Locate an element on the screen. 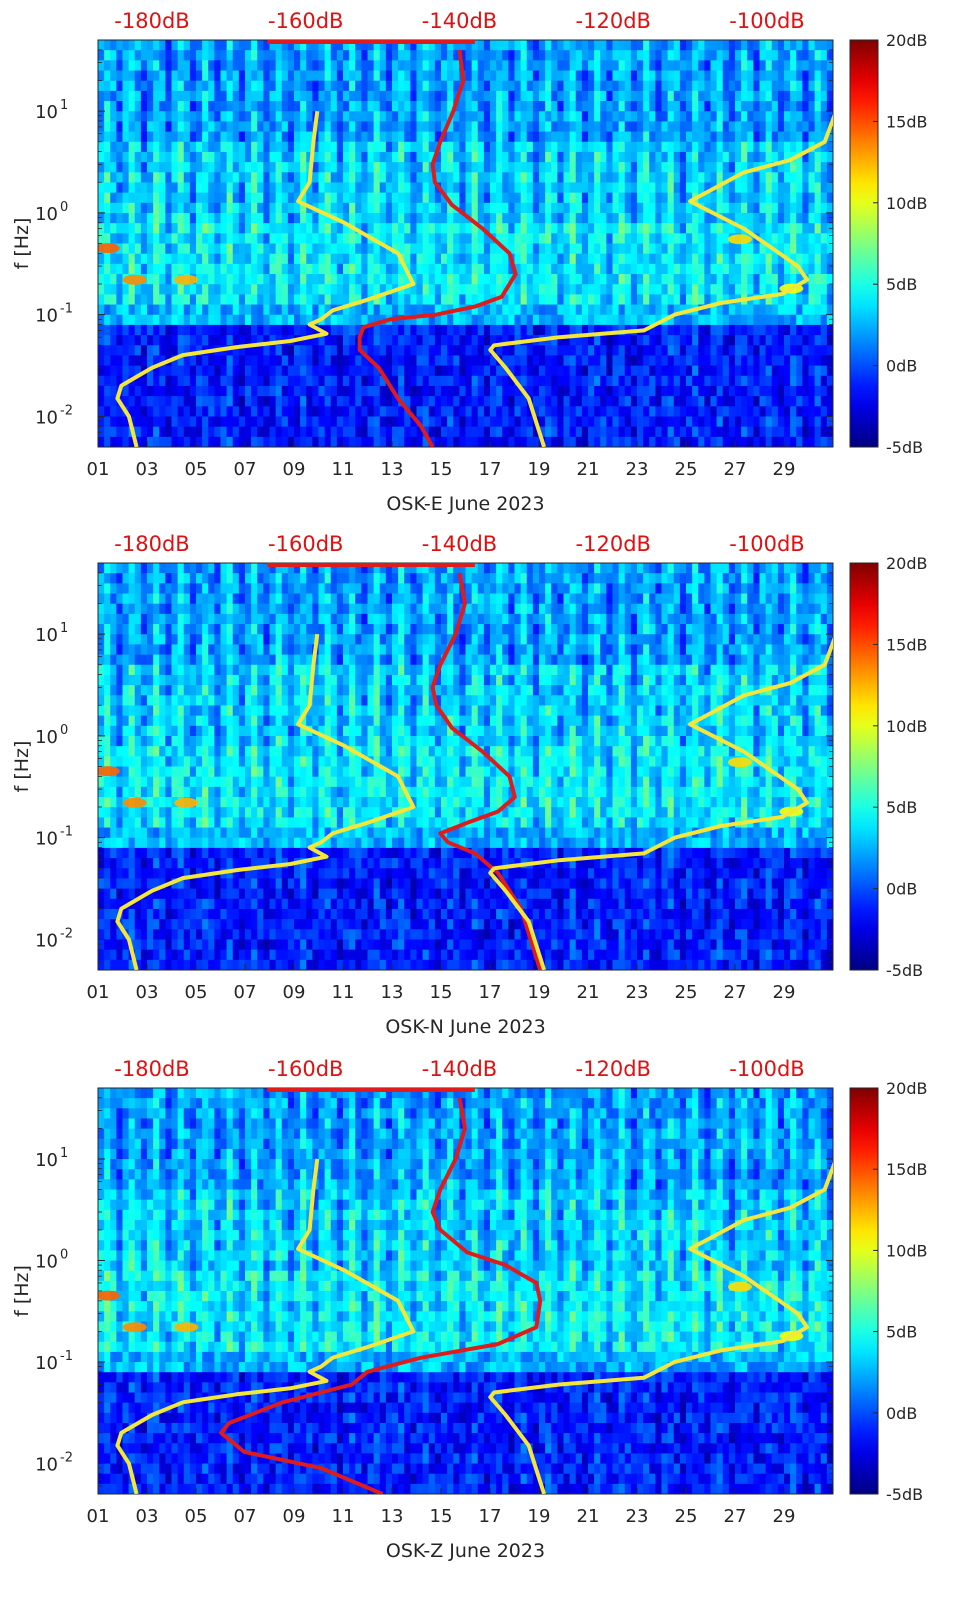 This screenshot has height=1599, width=962. x-axis-label: OSK-Z June 2023 is located at coordinates (465, 1551).